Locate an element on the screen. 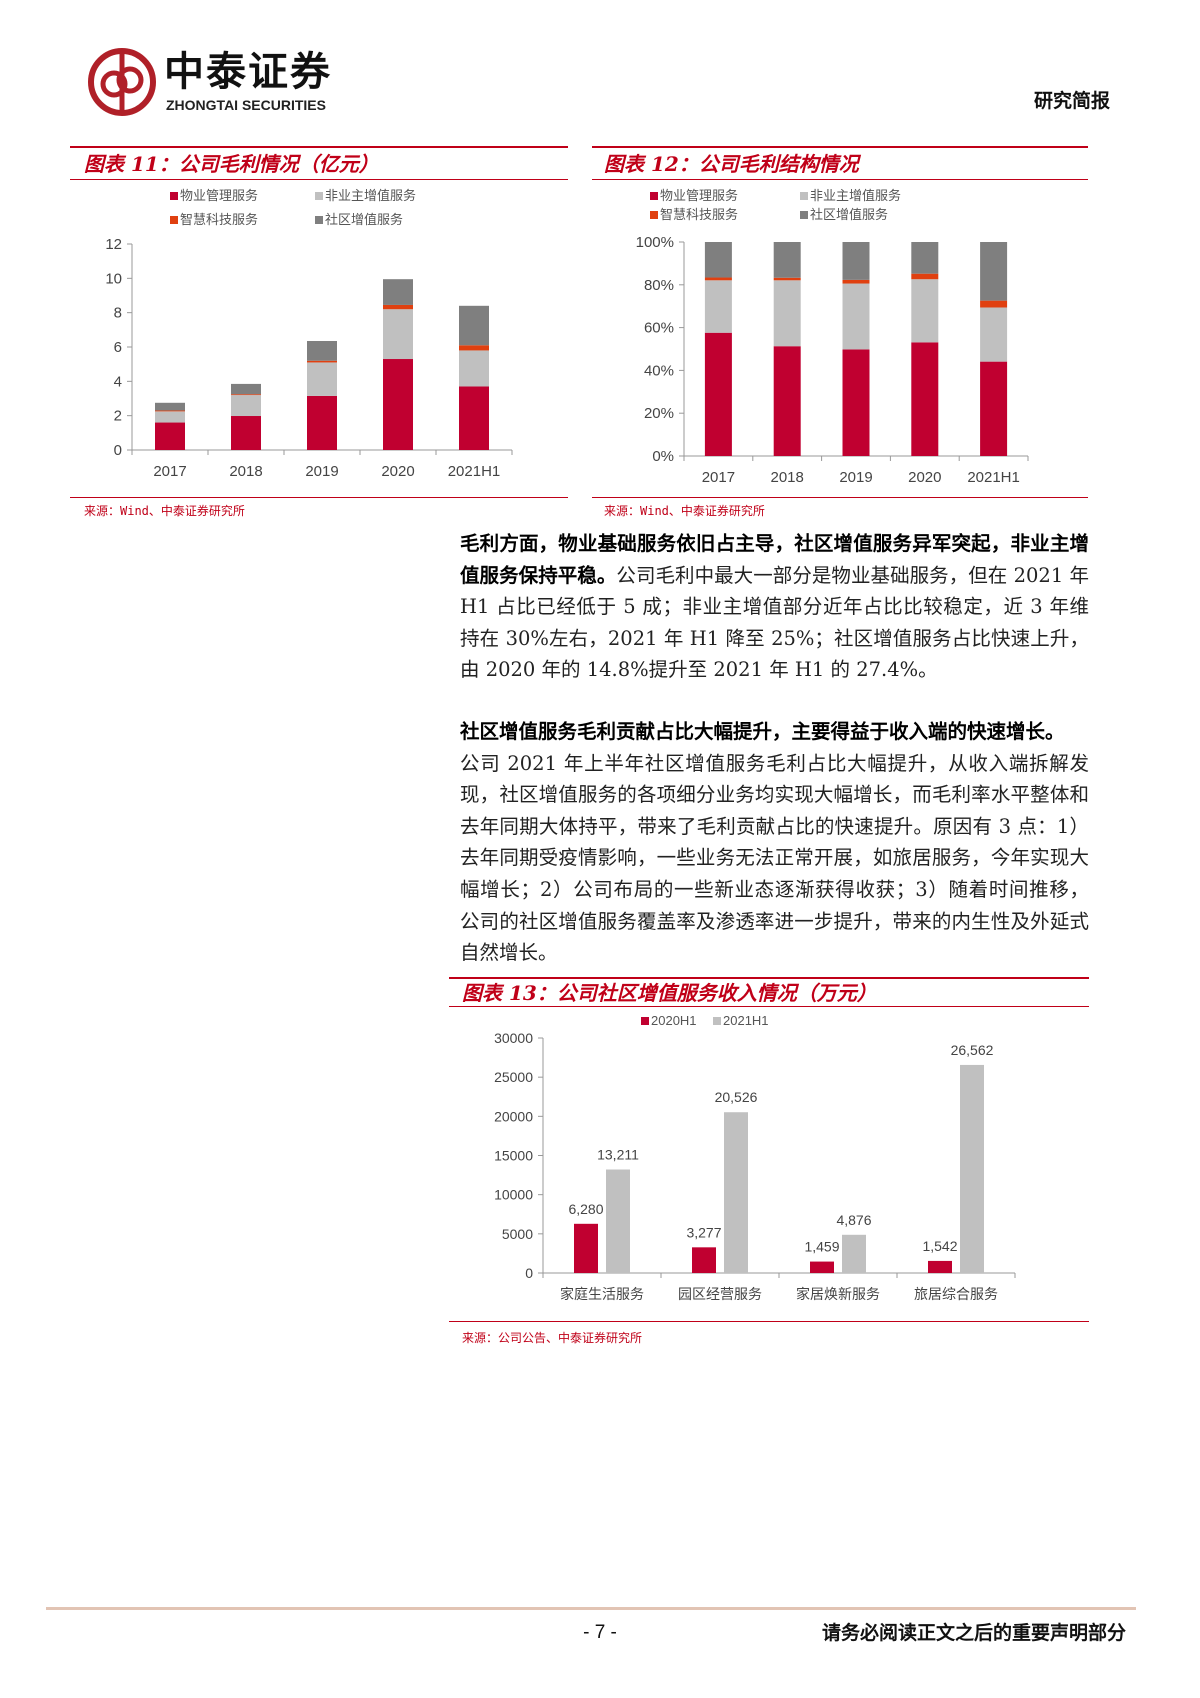  legend-label: 2021H1 is located at coordinates (746, 1020).